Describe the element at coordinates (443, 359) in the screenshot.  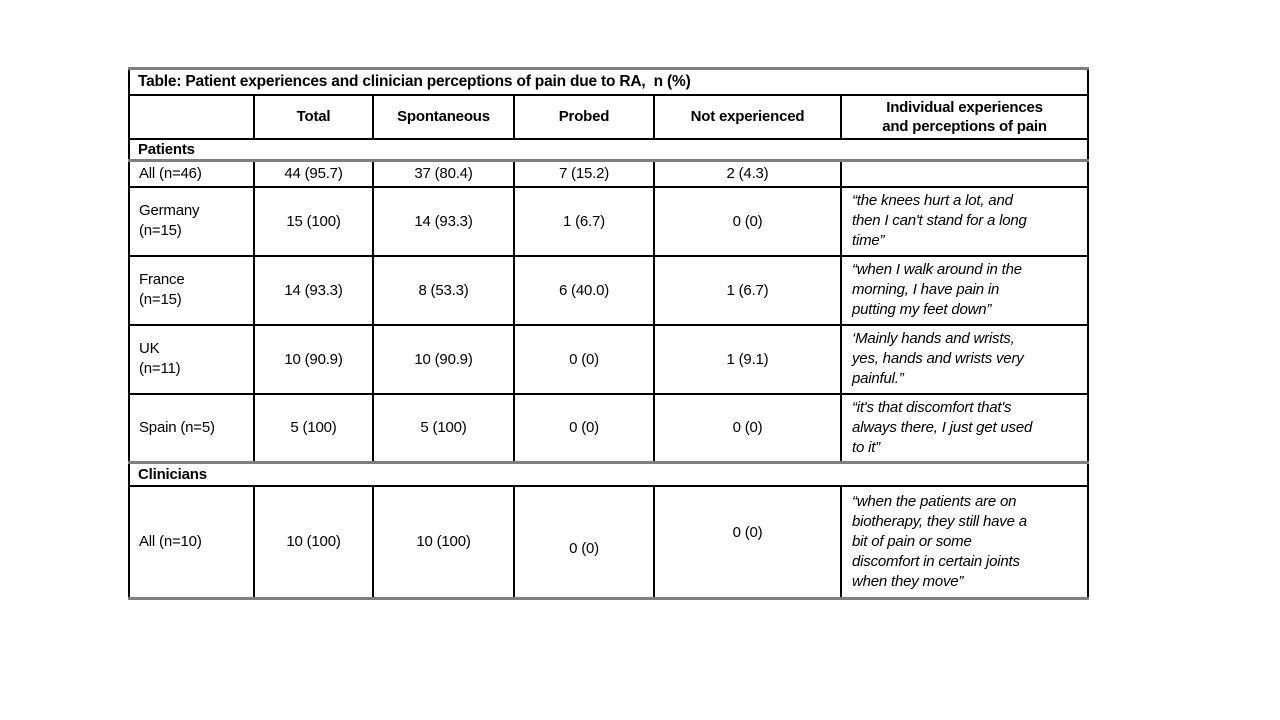
I see `cell-spontaneous: 10 (90.9)` at that location.